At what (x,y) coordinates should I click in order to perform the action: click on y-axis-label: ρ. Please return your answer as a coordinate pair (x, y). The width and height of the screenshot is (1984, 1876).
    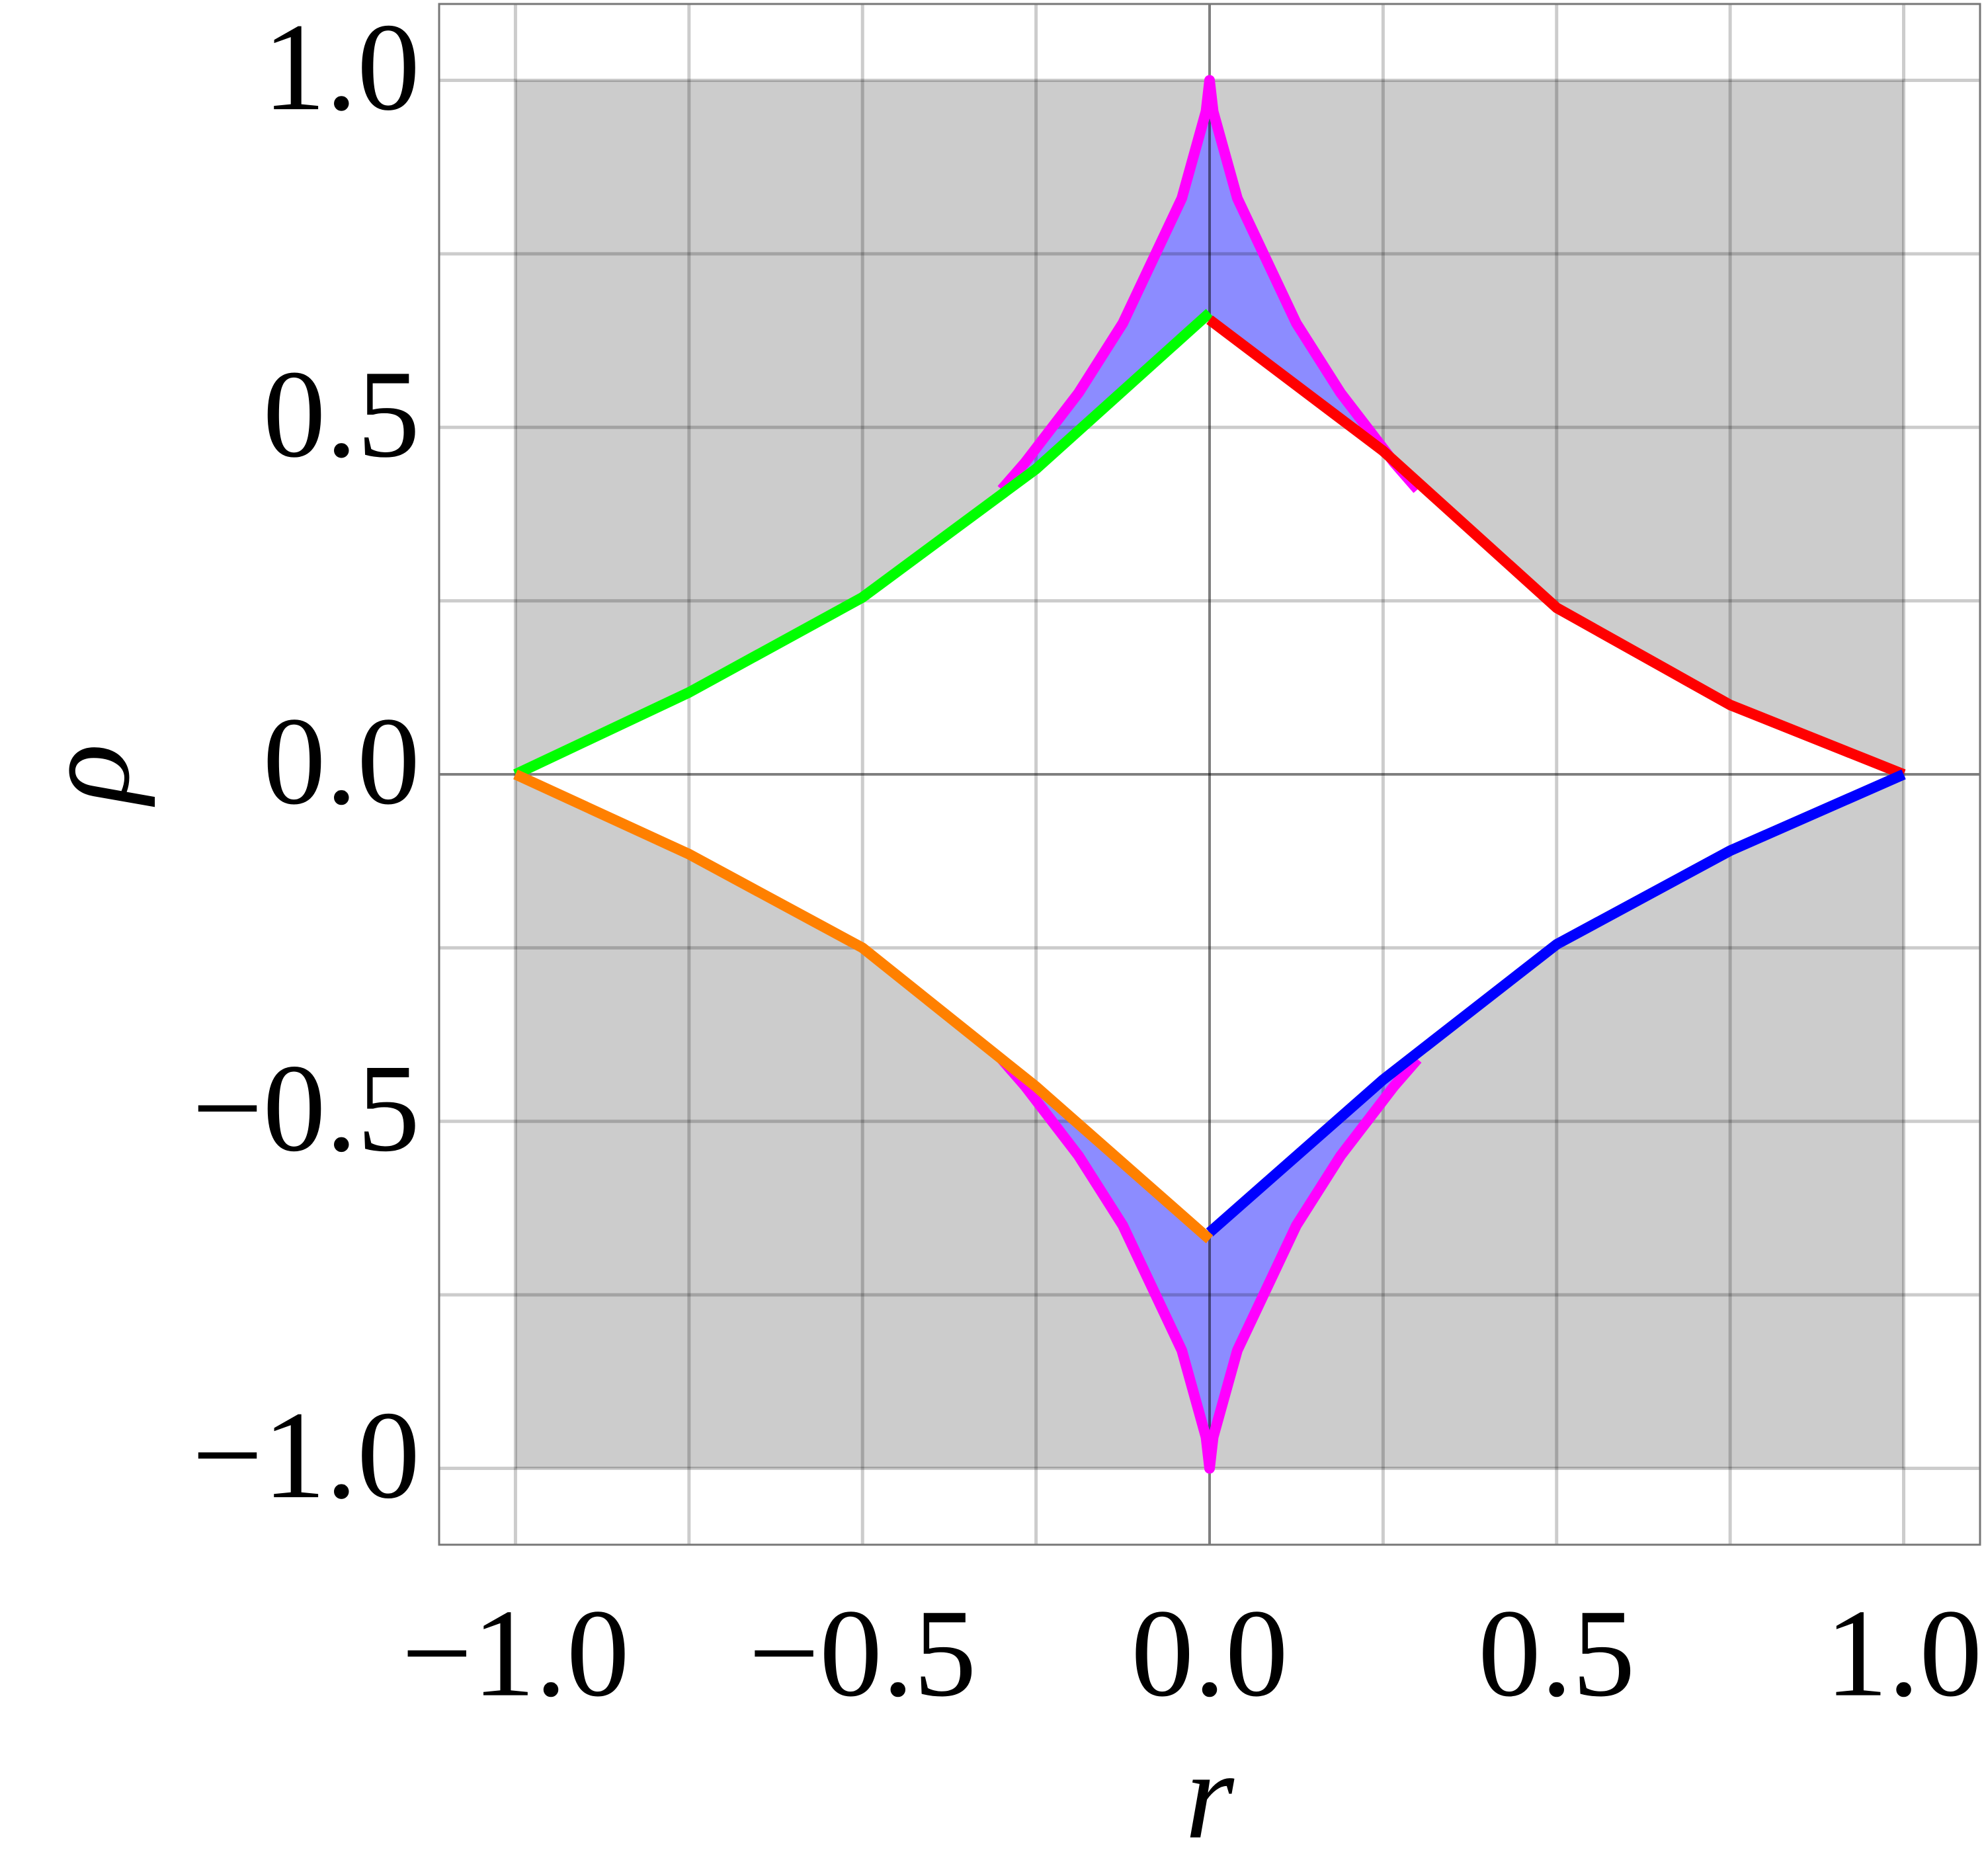
    Looking at the image, I should click on (87, 775).